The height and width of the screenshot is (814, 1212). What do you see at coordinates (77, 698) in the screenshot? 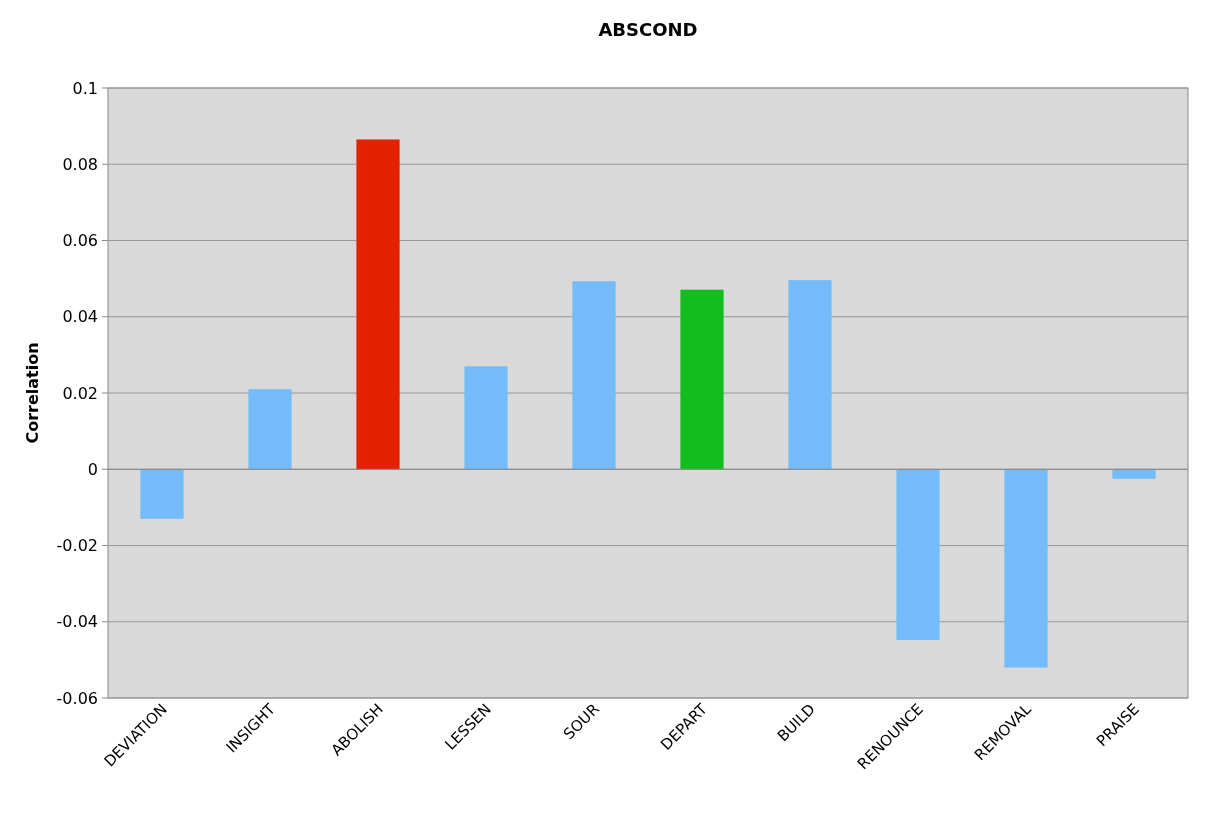
I see `y-tick-label: -0.06` at bounding box center [77, 698].